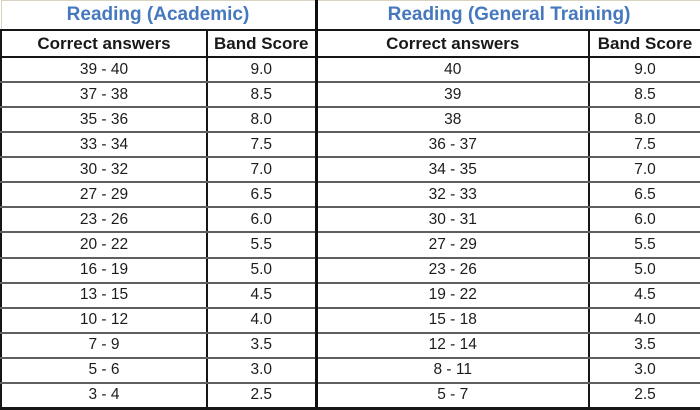 This screenshot has width=700, height=410. I want to click on general-band-score-cell: 3.0, so click(643, 370).